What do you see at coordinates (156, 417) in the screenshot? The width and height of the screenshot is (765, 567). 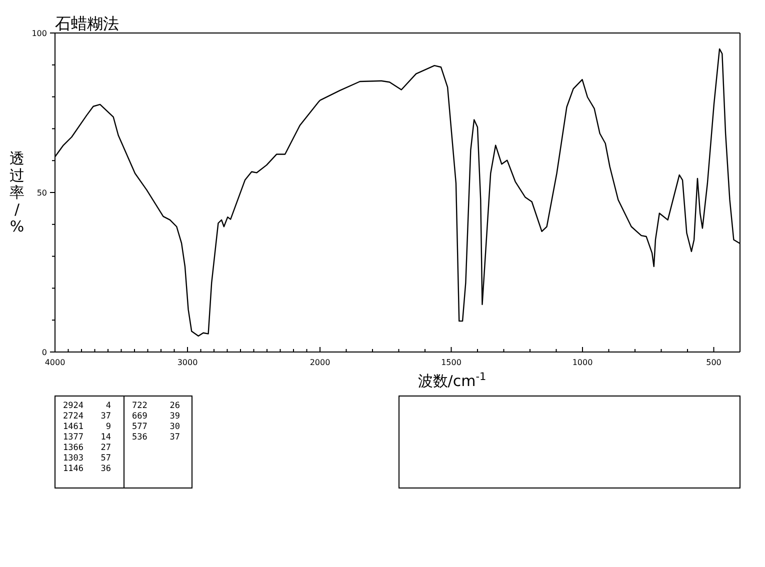 I see `text: 669 39` at bounding box center [156, 417].